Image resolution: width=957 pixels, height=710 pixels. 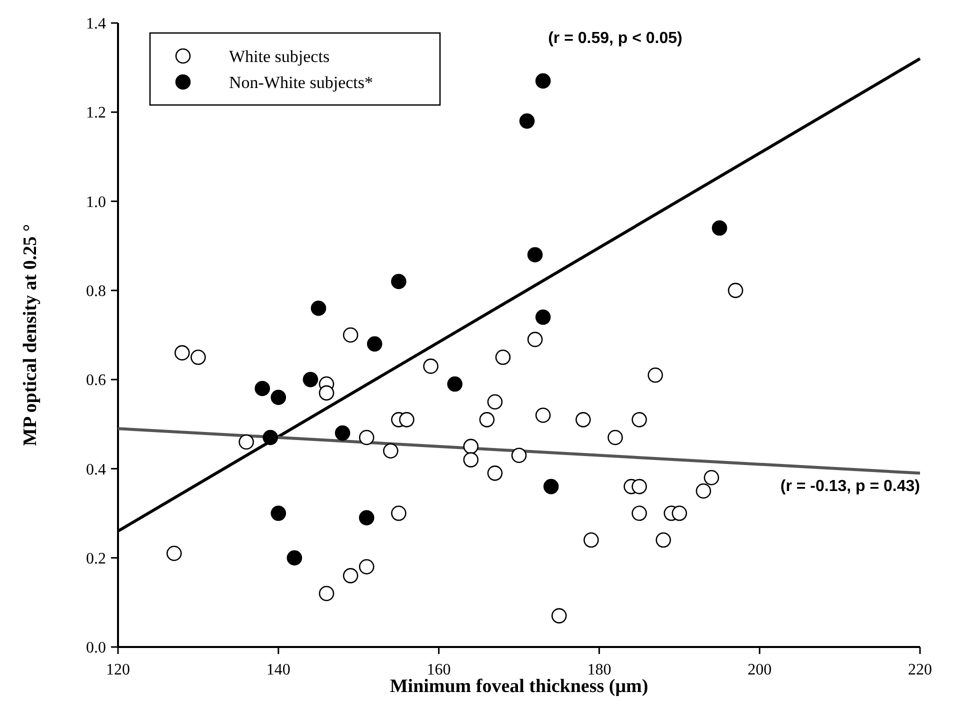 I want to click on annotation: (r = -0.13, p = 0.43), so click(x=850, y=486).